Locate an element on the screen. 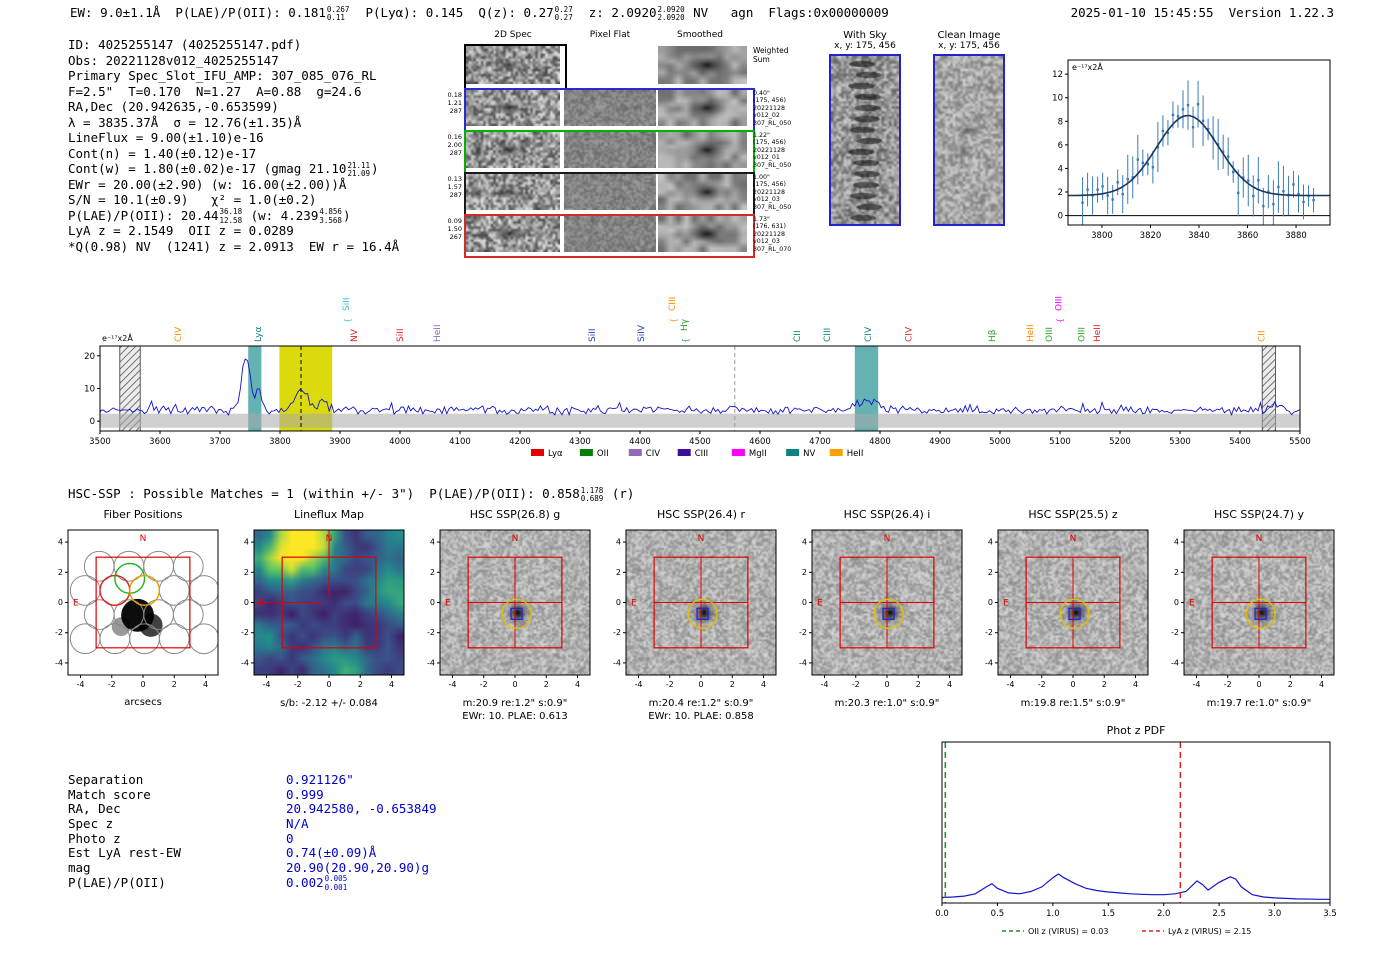  match-row: Separation 0.921126" is located at coordinates (252, 779).